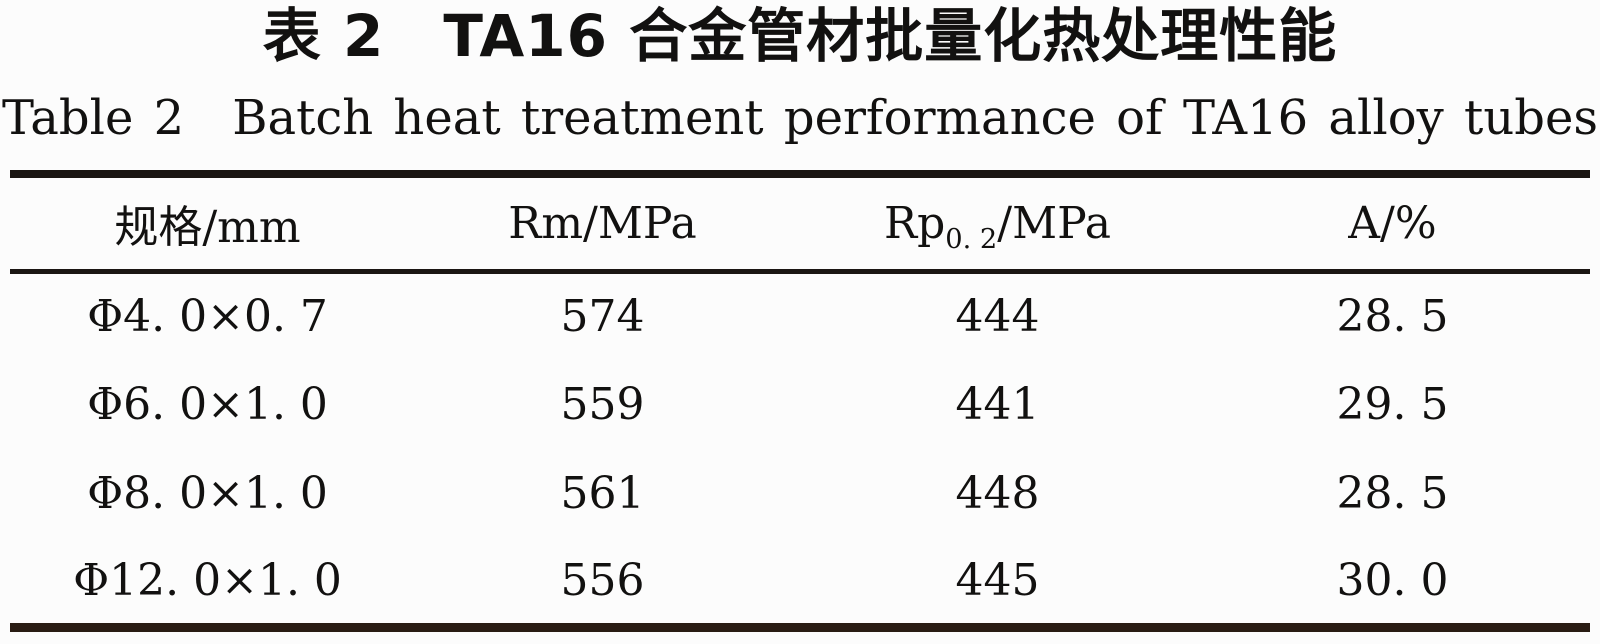 The image size is (1600, 644). What do you see at coordinates (207, 493) in the screenshot?
I see `spec-cell: Φ8. 0×1. 0` at bounding box center [207, 493].